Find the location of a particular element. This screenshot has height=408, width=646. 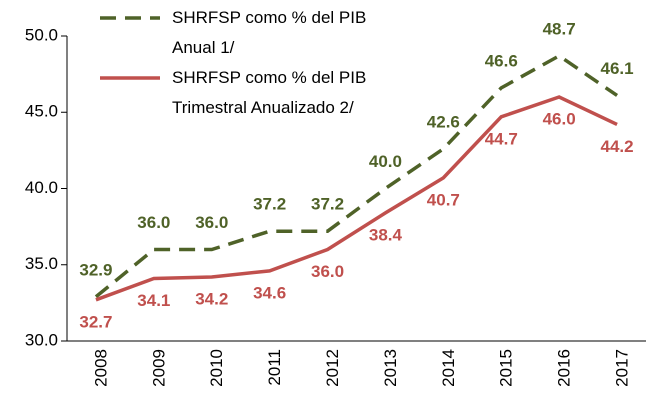

x-tick-label: 2015 is located at coordinates (506, 368).